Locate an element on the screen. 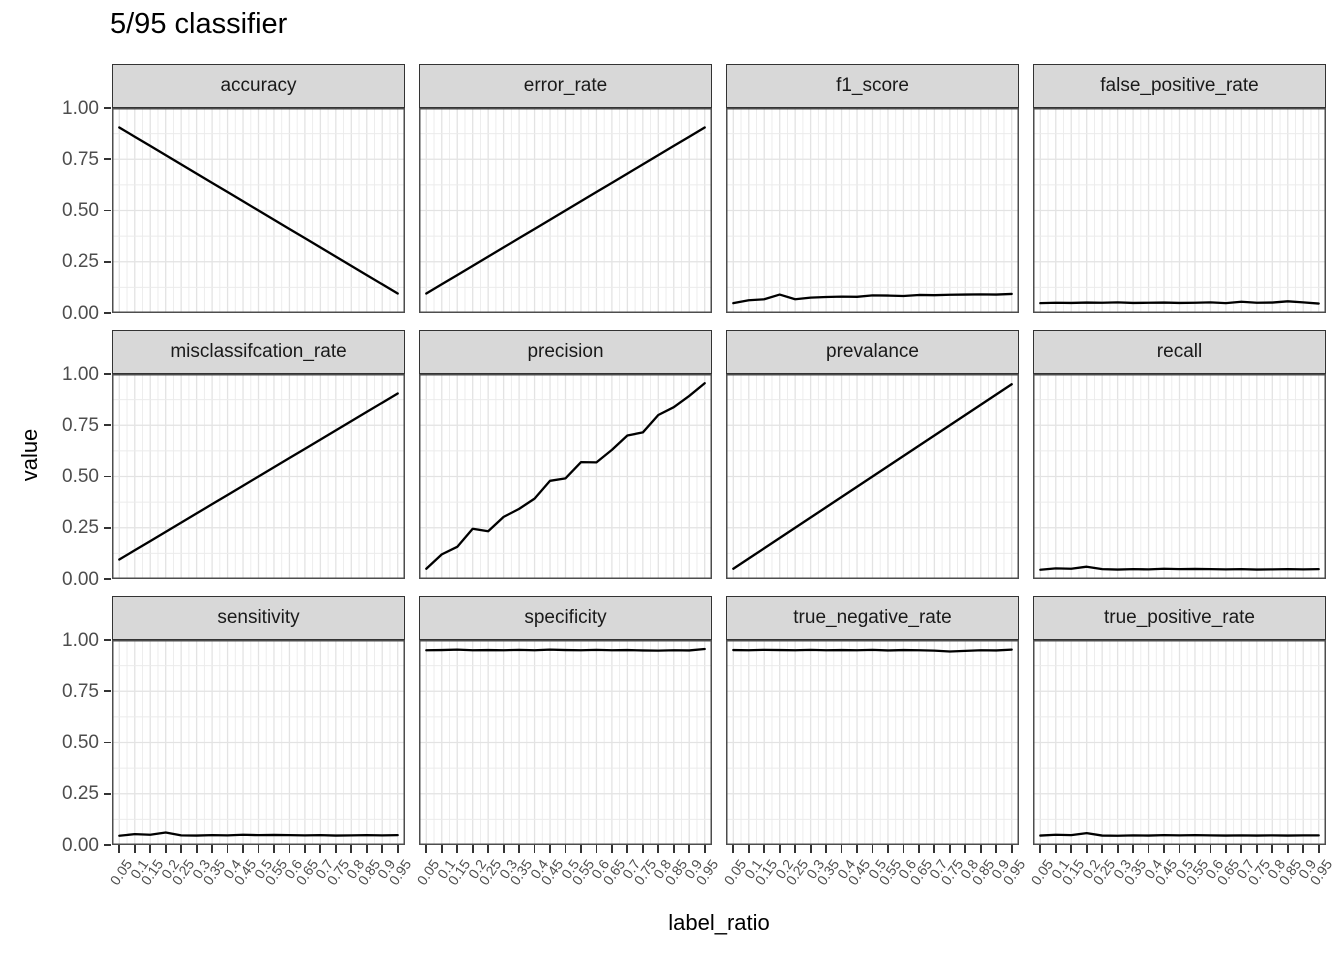  series-prevalance is located at coordinates (872, 476).